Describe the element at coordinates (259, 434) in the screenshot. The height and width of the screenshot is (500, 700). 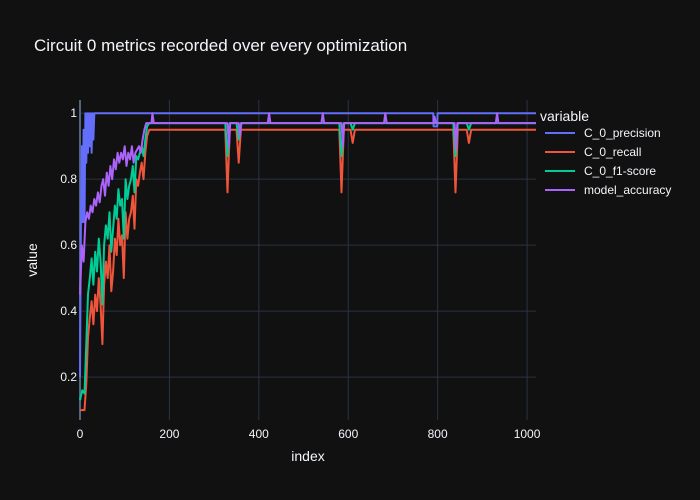
I see `x-tick-label: 400` at that location.